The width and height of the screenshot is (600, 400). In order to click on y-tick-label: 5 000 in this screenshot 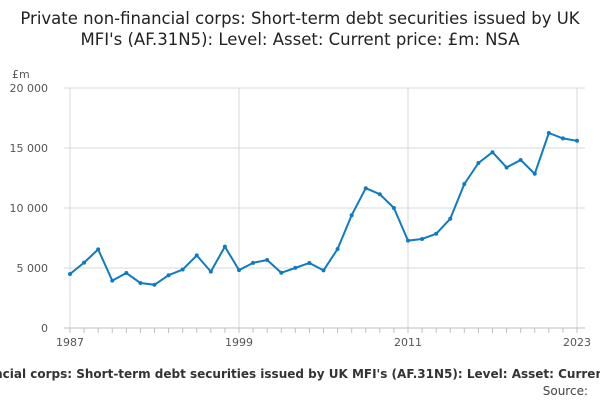, I will do `click(33, 268)`.